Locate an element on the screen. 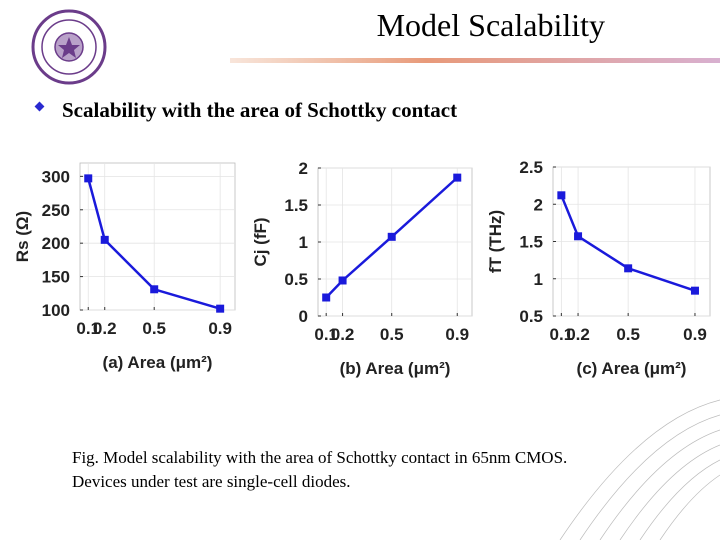  x-axis-label: (b) Area (μm²) is located at coordinates (395, 368).